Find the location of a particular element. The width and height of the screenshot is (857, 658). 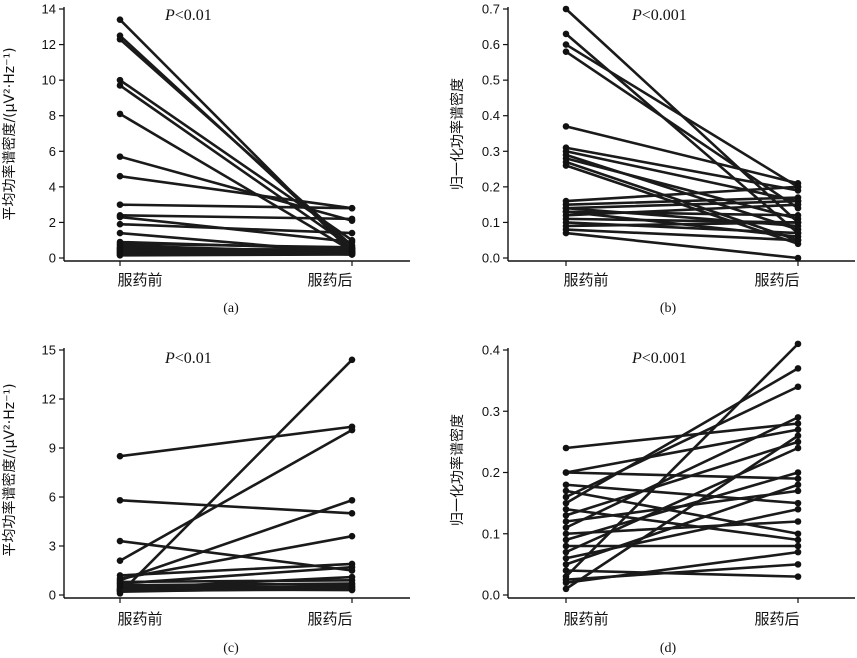

panel-d-y-tick-label-4: 0.4 is located at coordinates (491, 350).